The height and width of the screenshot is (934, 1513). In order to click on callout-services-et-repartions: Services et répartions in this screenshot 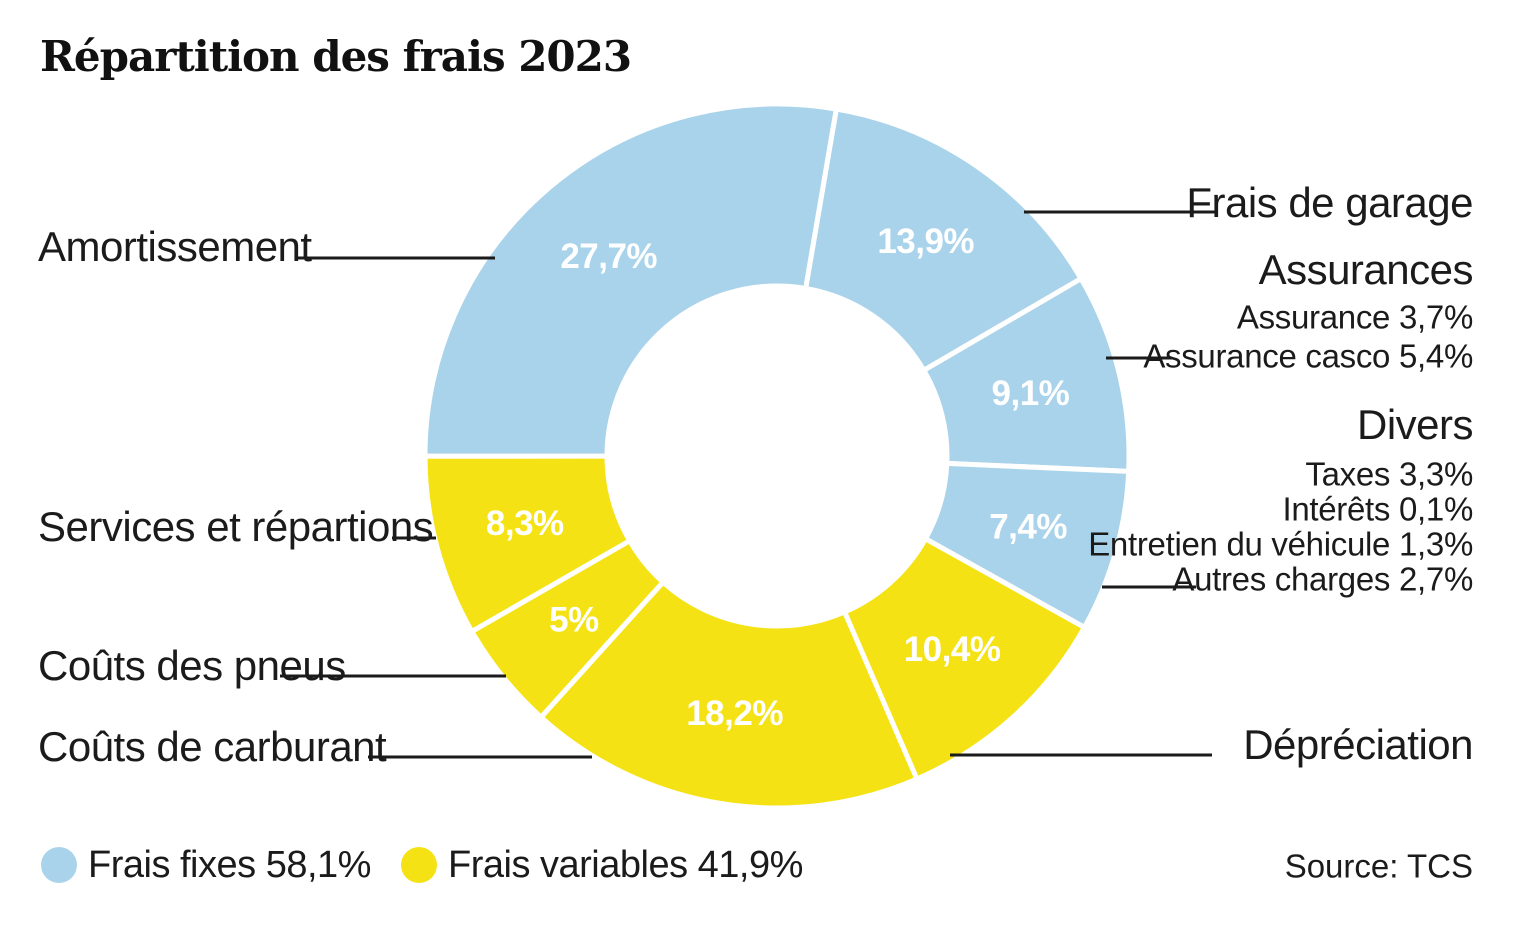, I will do `click(236, 526)`.